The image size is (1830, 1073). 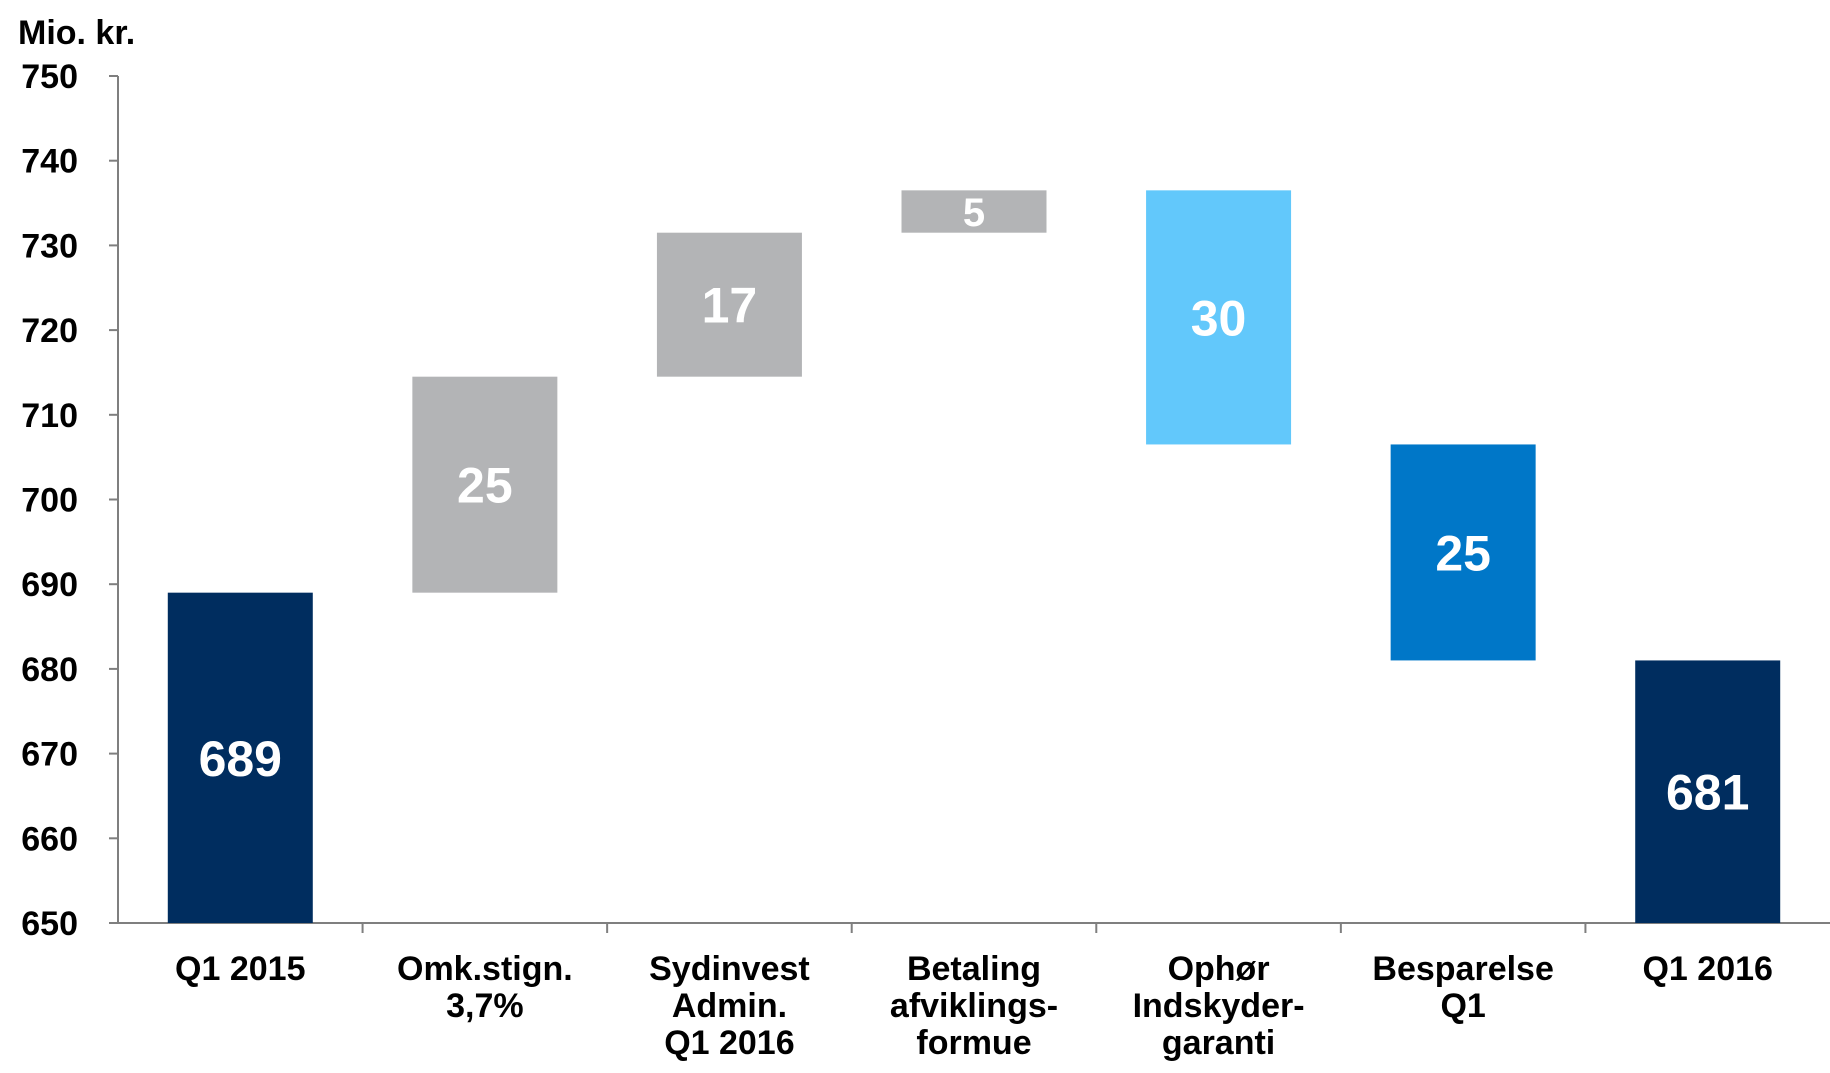 I want to click on bar-value-label: 17, so click(x=730, y=306).